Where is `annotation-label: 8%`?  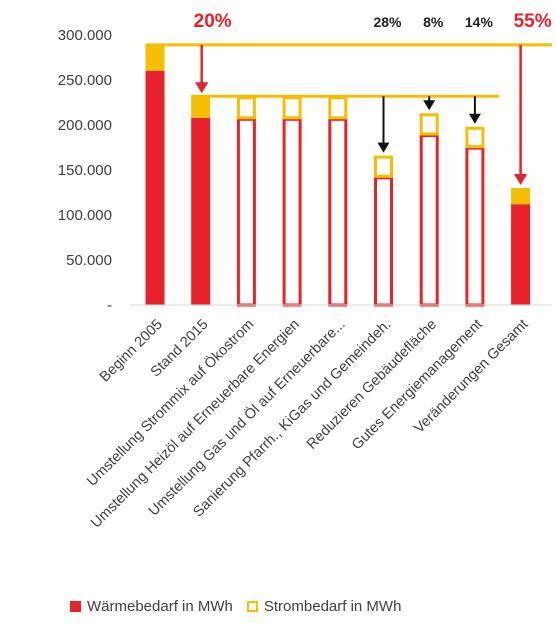 annotation-label: 8% is located at coordinates (433, 22).